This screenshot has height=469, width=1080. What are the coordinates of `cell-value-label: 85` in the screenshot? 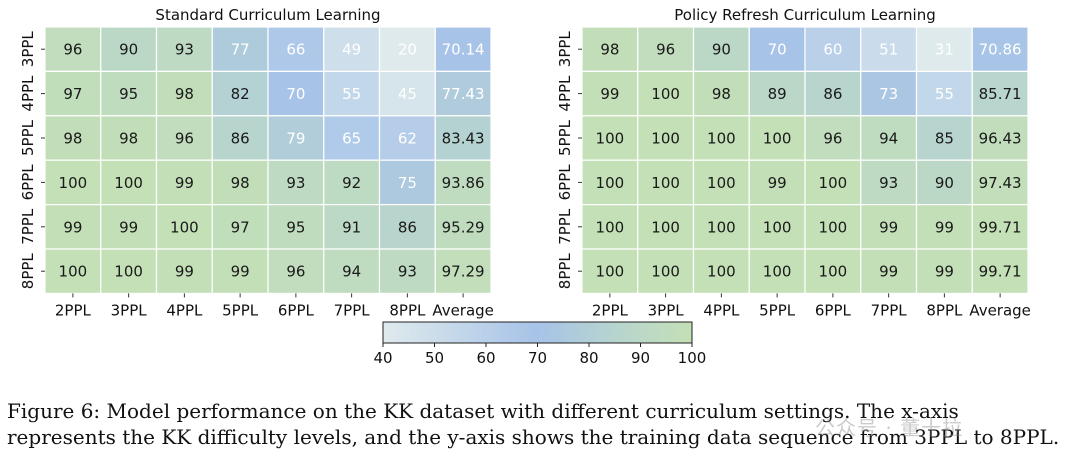 It's located at (944, 139).